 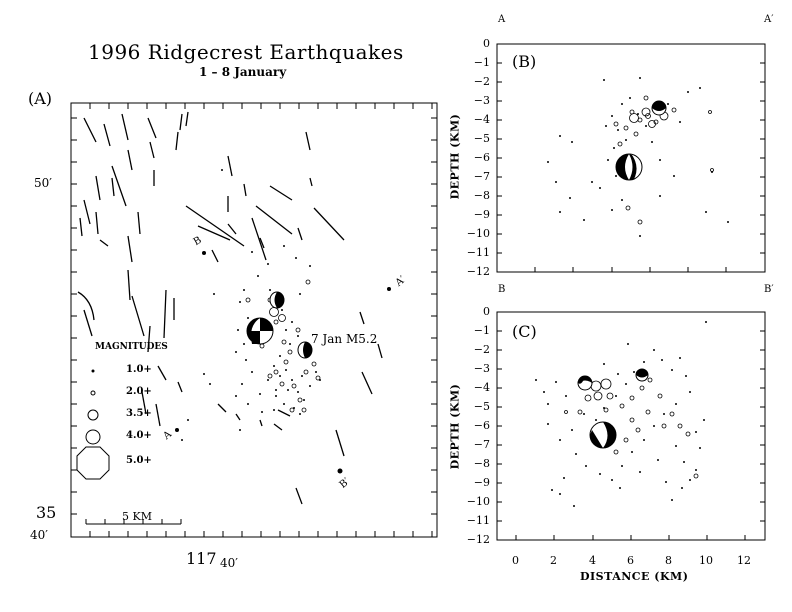 I want to click on legend-item-label: 1.0+, so click(x=139, y=369).